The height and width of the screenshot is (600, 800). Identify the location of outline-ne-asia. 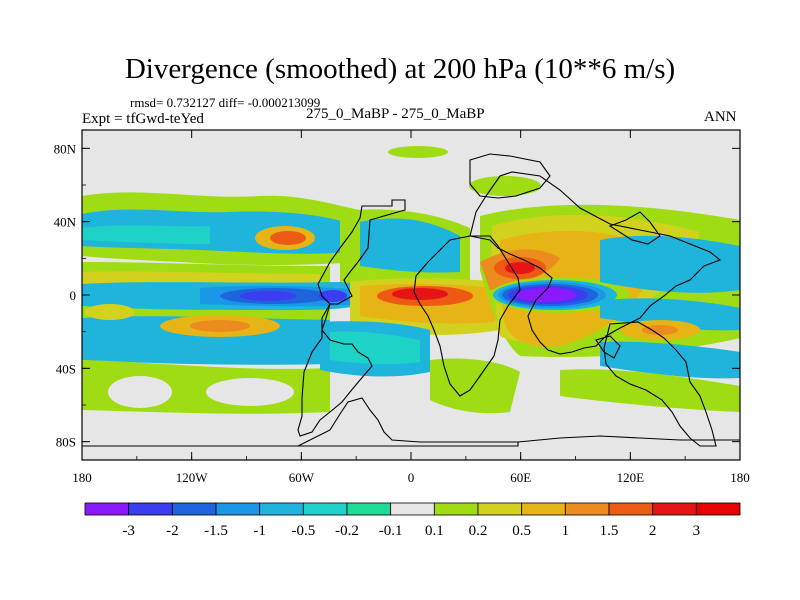
(634, 228).